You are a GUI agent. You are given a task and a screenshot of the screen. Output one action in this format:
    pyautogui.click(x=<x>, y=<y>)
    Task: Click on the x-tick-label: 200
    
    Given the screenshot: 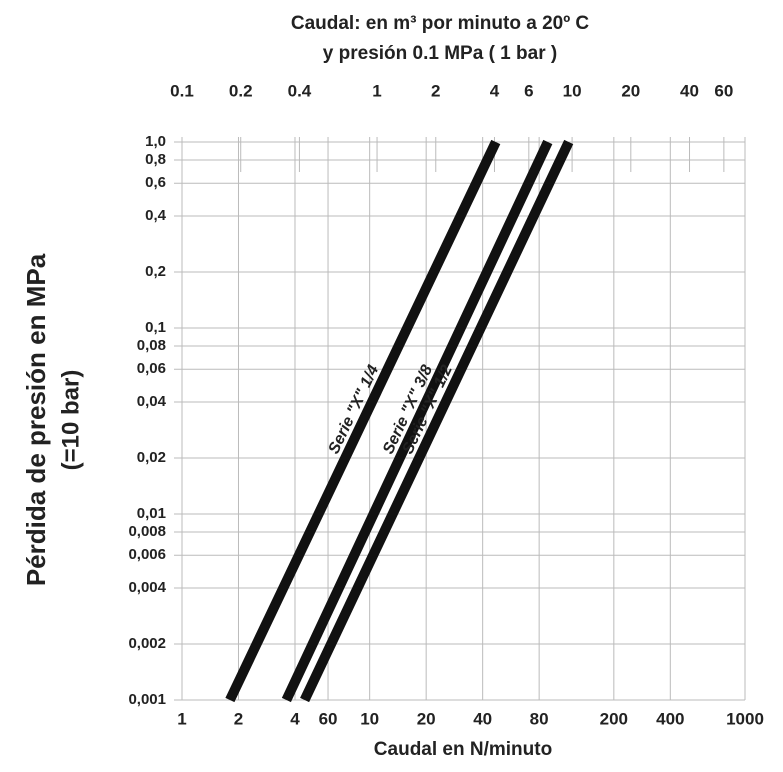 What is the action you would take?
    pyautogui.click(x=614, y=718)
    